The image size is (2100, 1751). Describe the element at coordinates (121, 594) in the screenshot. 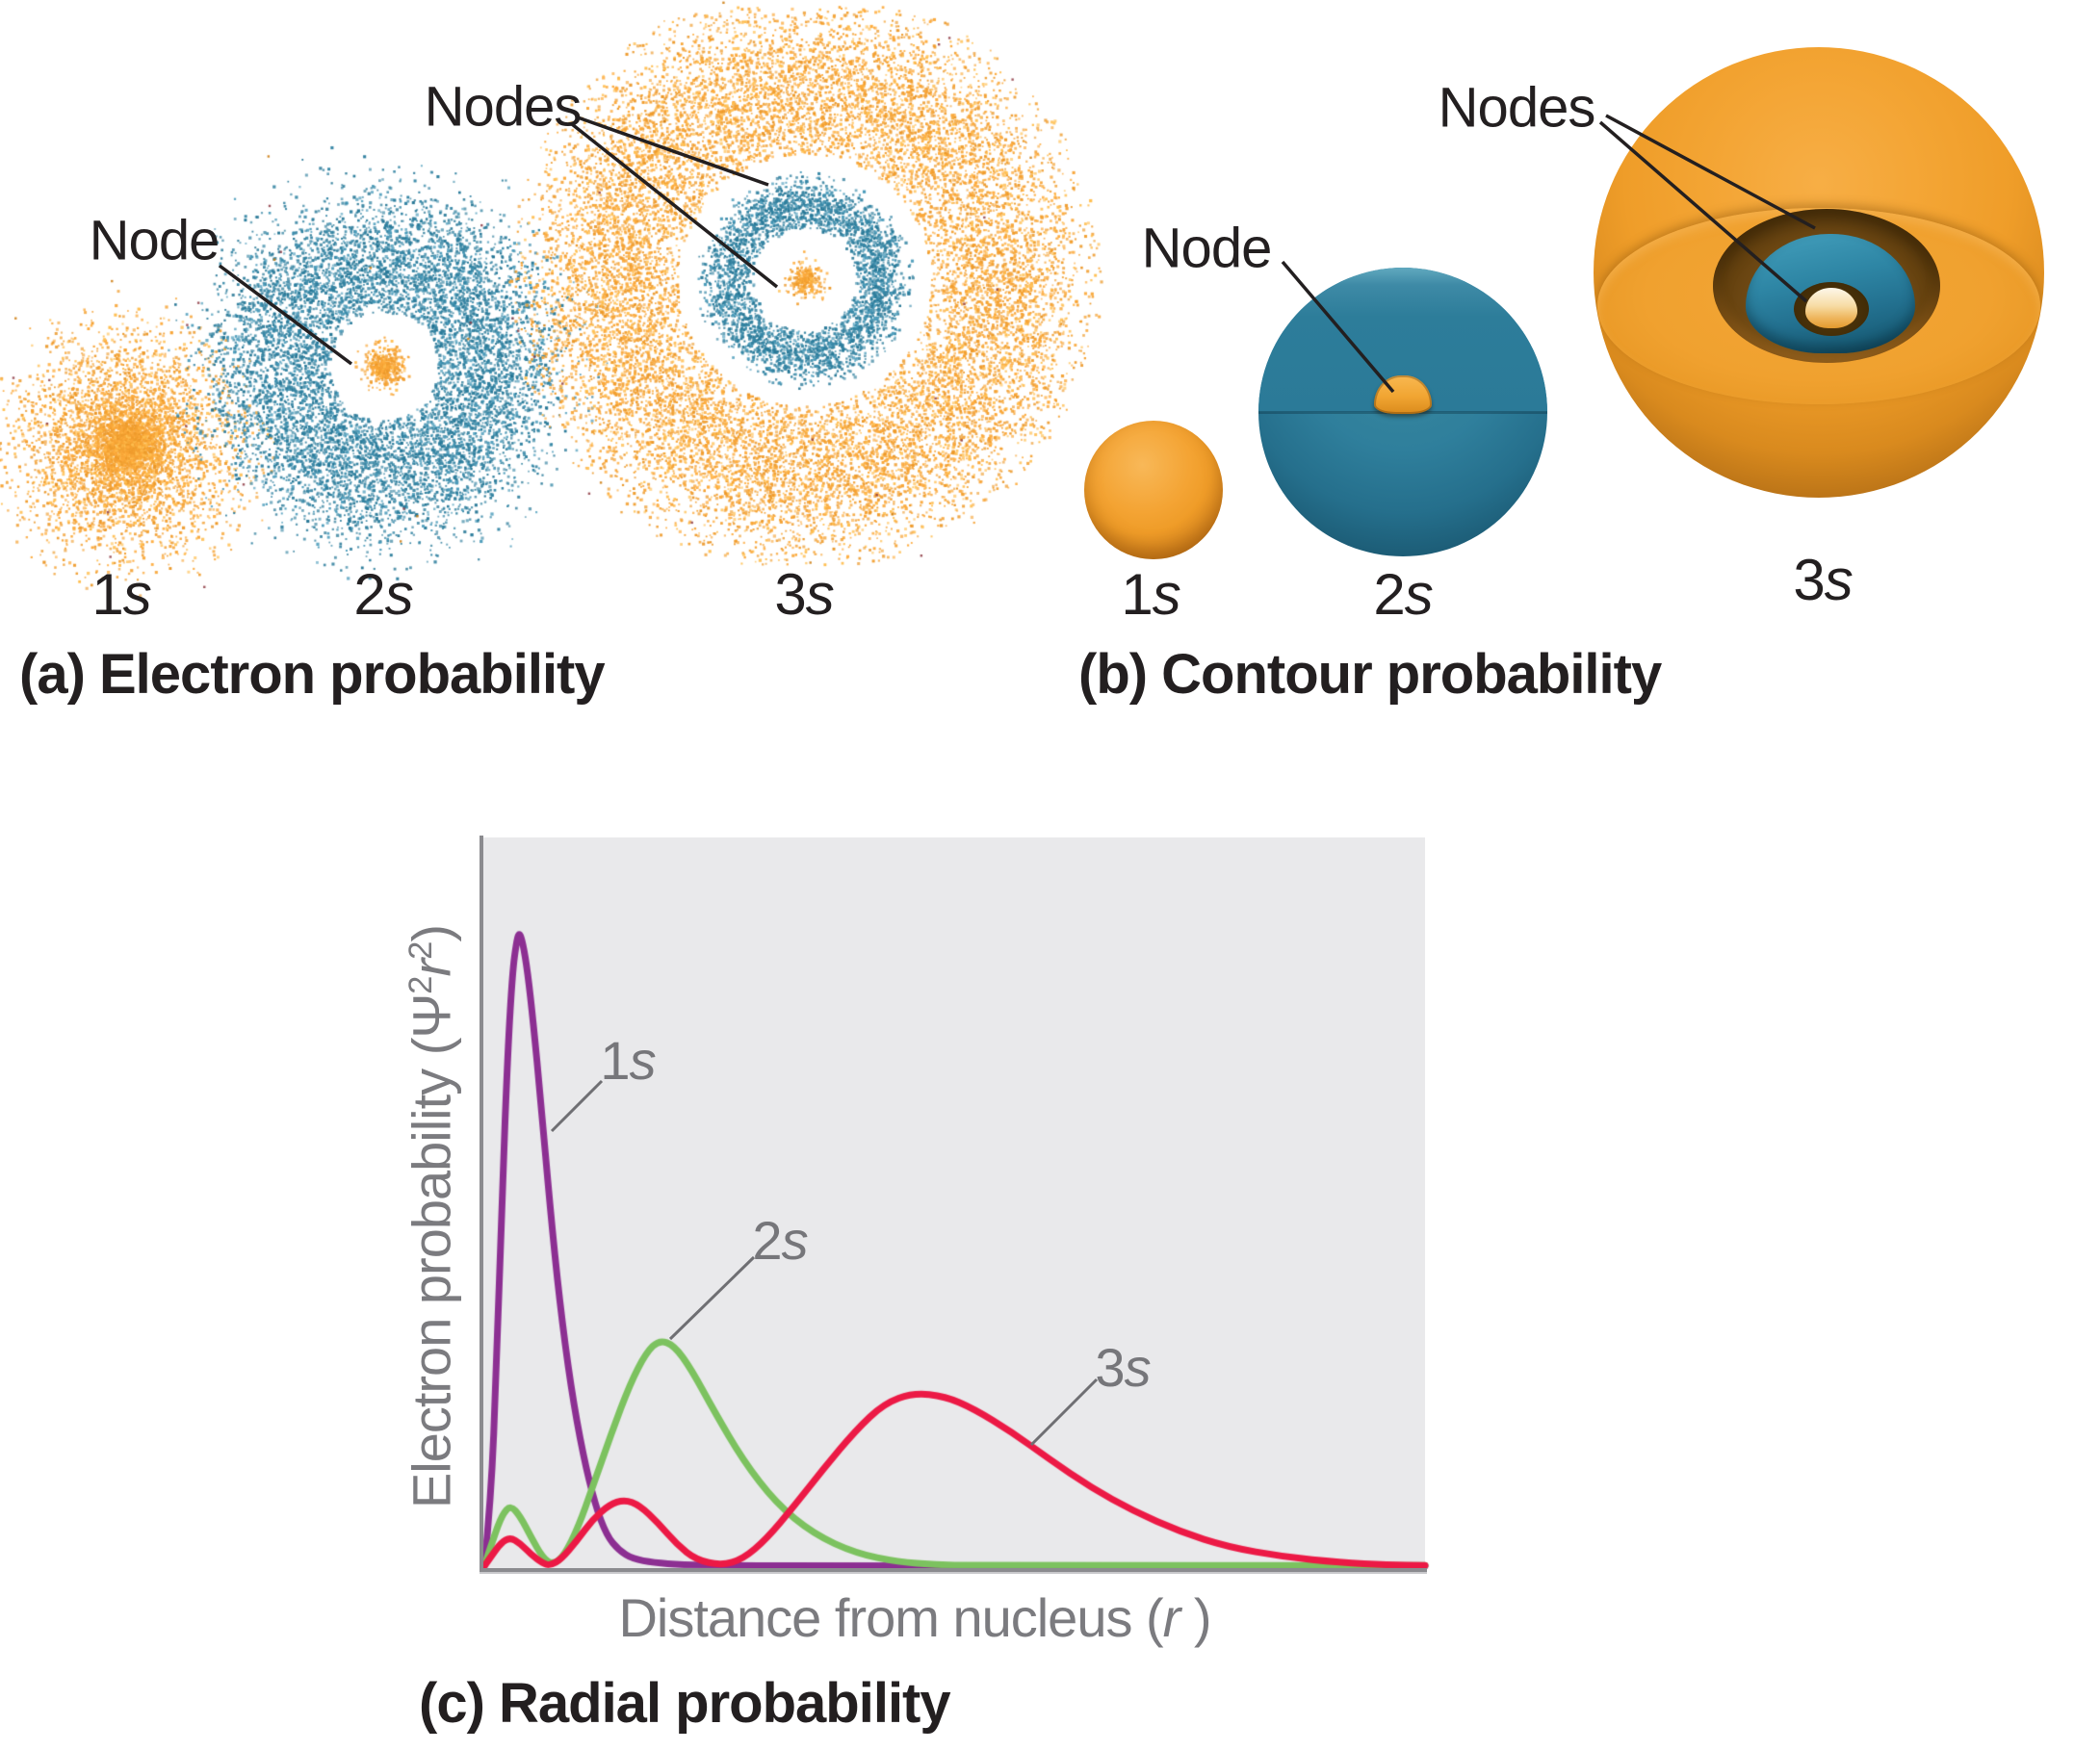

I see `panel-a-orbital-label-1s: 1s` at that location.